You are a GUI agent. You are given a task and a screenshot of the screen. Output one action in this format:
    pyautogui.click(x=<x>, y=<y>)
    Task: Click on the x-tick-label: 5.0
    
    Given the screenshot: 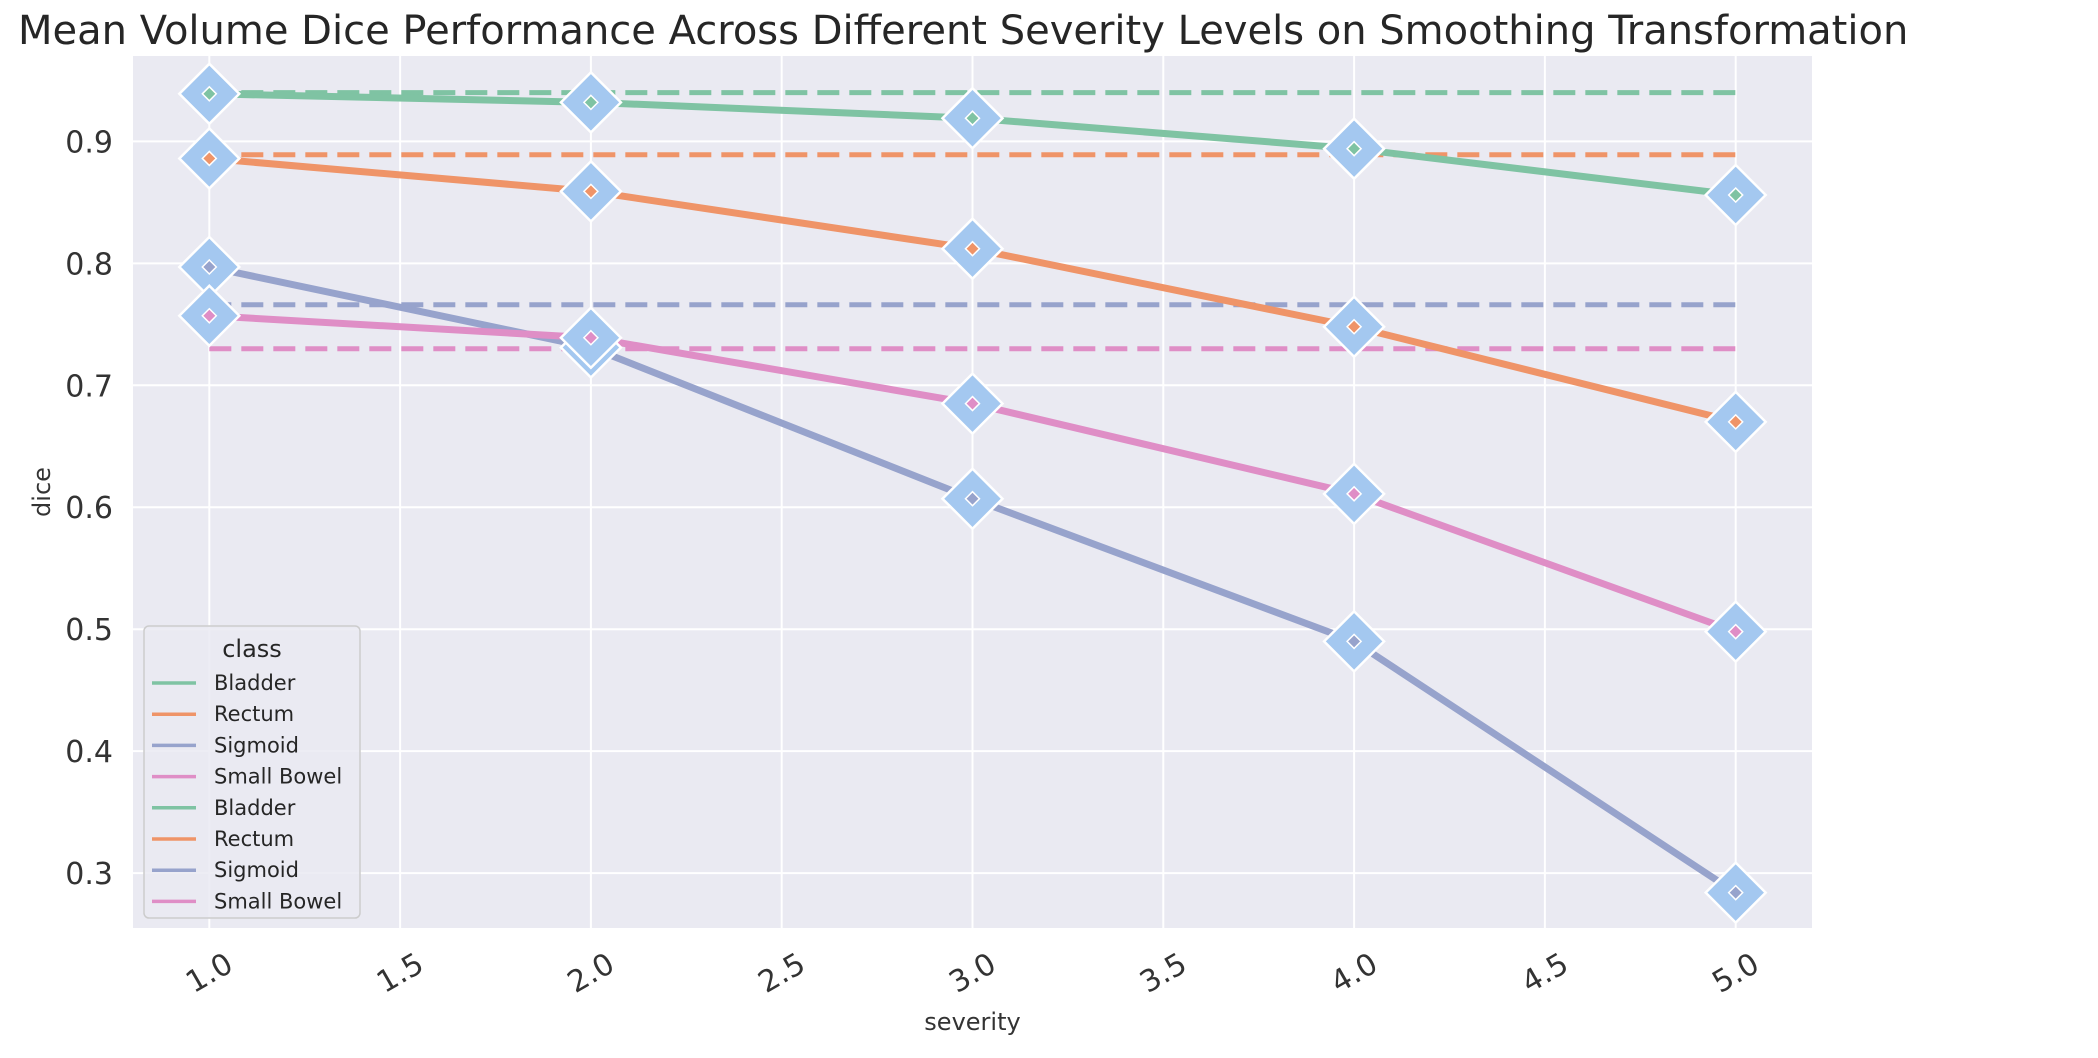 What is the action you would take?
    pyautogui.click(x=1736, y=973)
    